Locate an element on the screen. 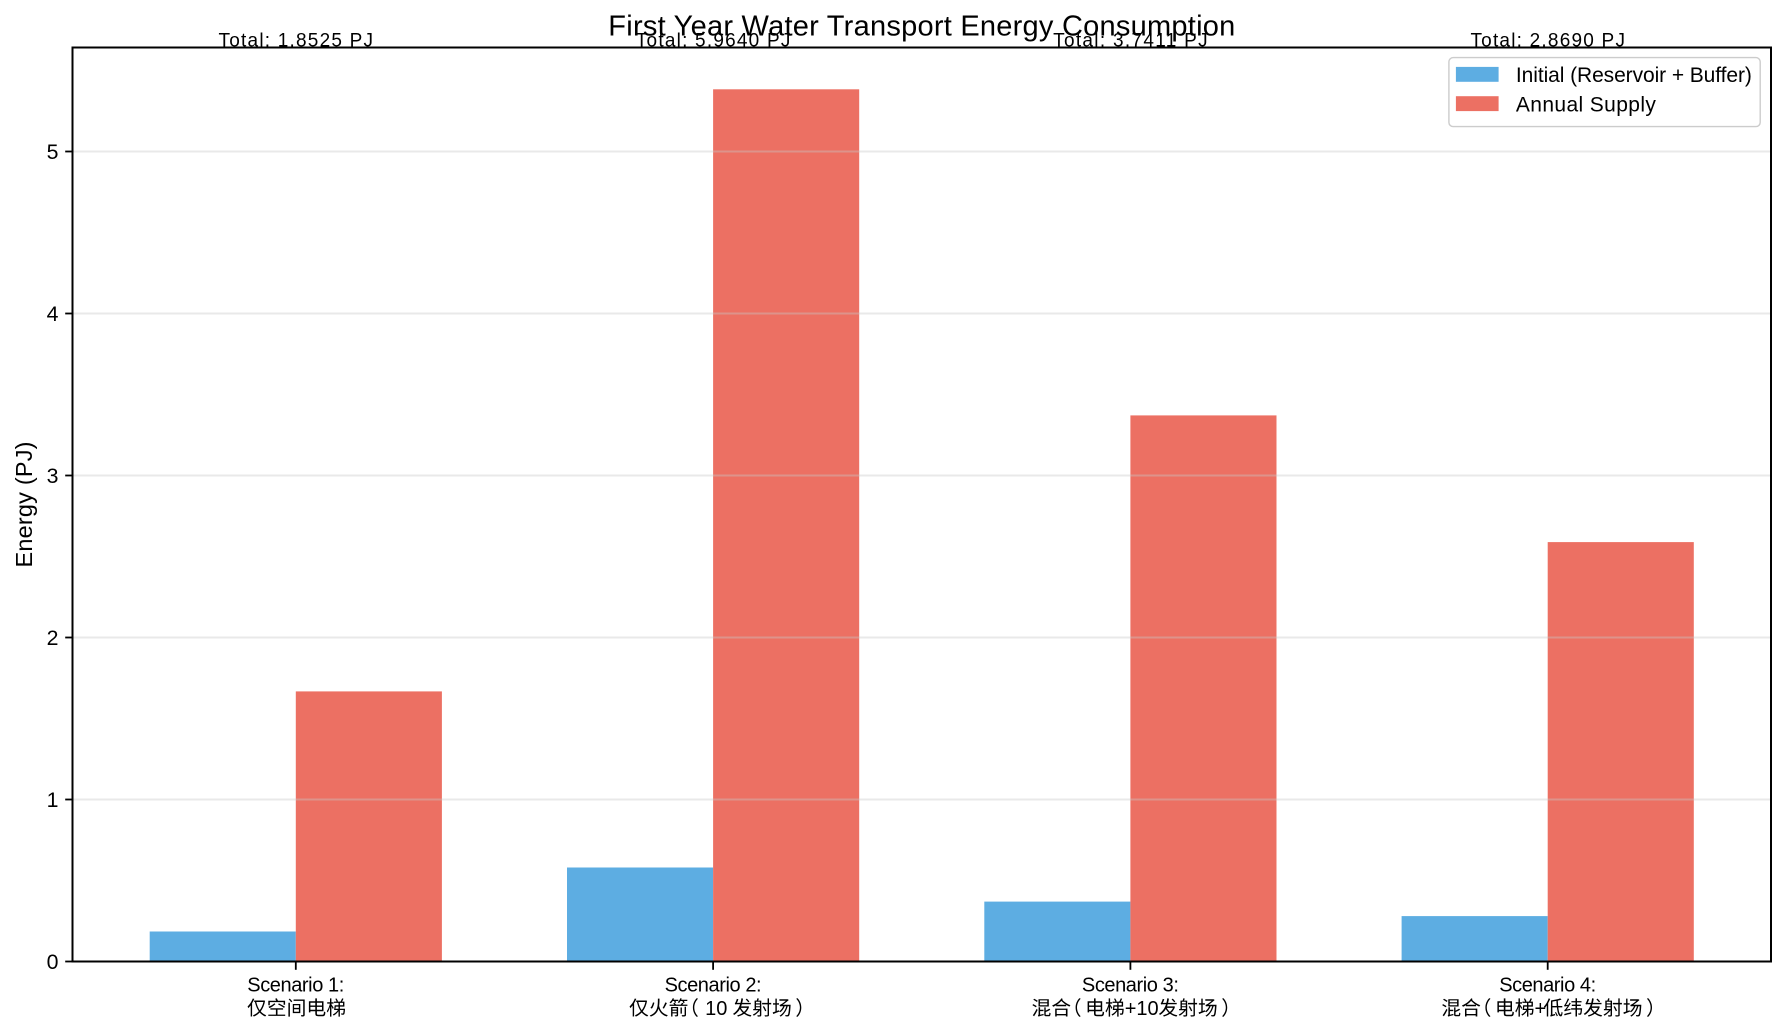 Image resolution: width=1785 pixels, height=1033 pixels. svg-text: Total: 5.9640 PJ is located at coordinates (713, 41).